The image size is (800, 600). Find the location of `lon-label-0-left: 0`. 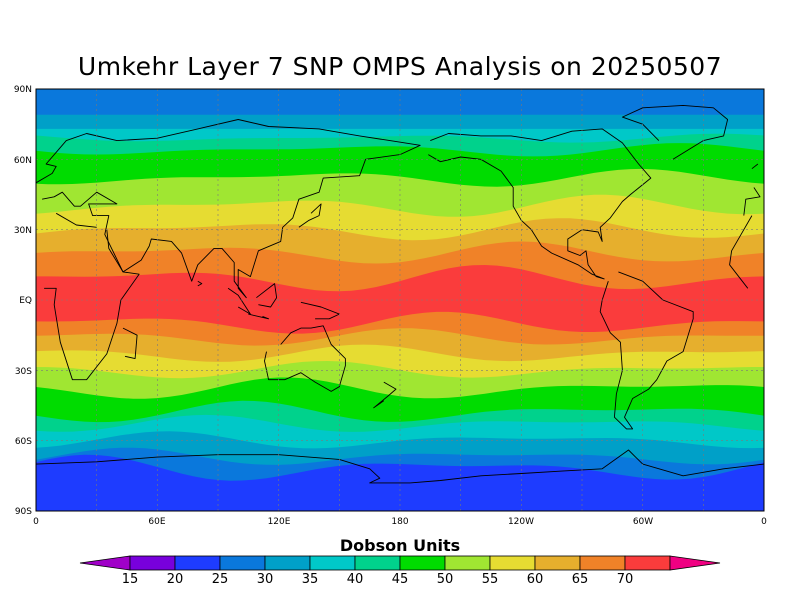

lon-label-0-left: 0 is located at coordinates (36, 522).